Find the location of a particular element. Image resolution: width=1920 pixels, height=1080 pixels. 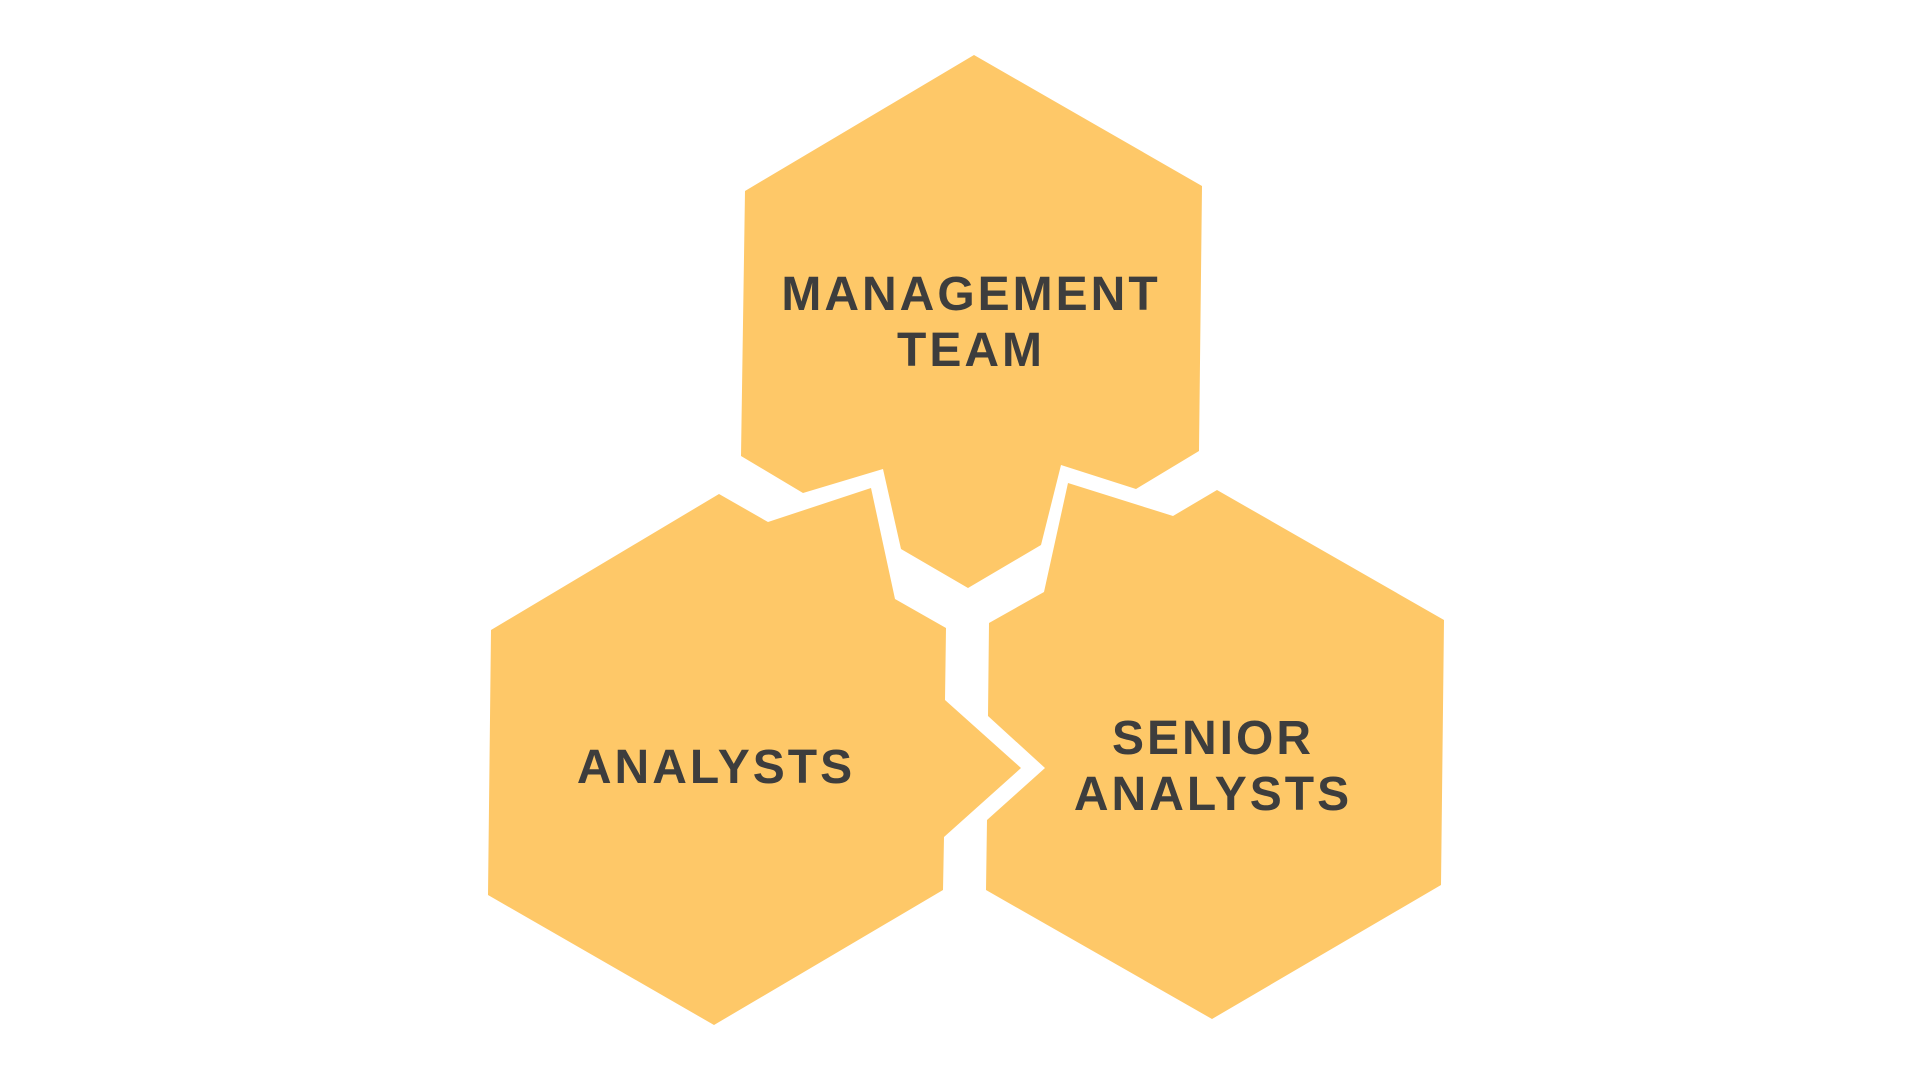

hex-analysts is located at coordinates (754, 756).